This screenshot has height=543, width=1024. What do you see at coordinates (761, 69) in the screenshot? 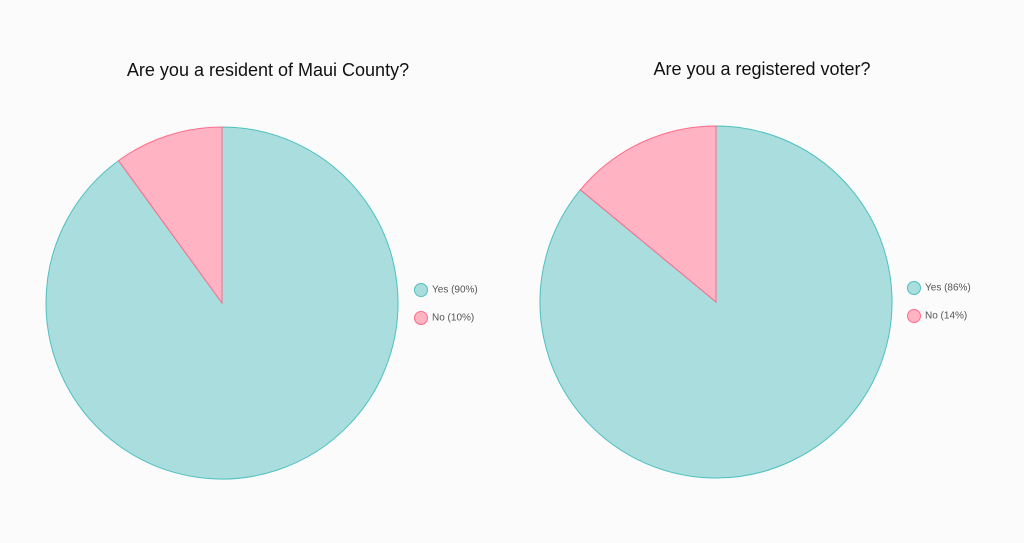
I see `chart-title: Are you a registered voter?` at bounding box center [761, 69].